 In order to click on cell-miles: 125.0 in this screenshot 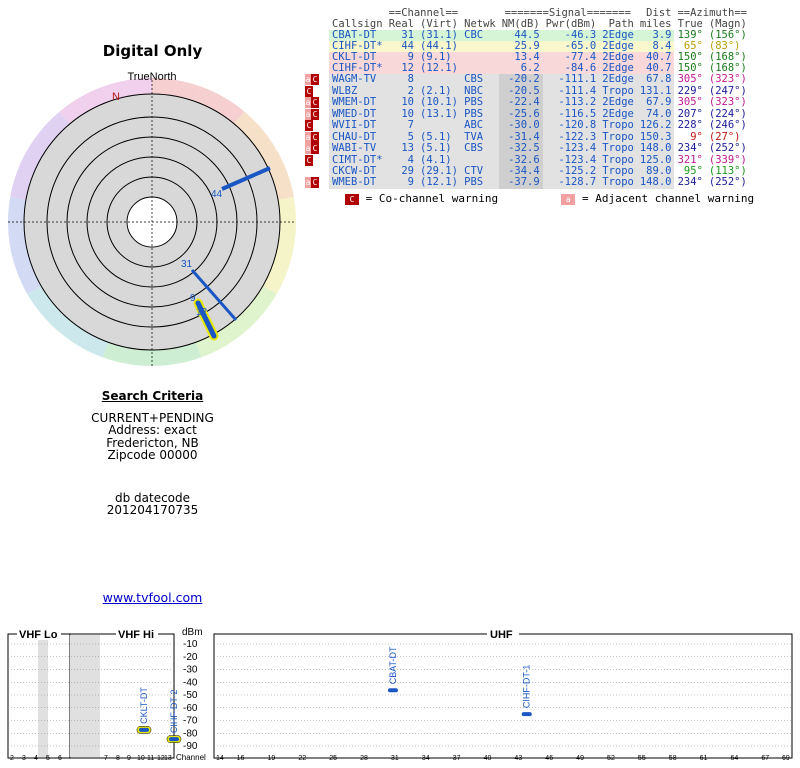, I will do `click(655, 160)`.